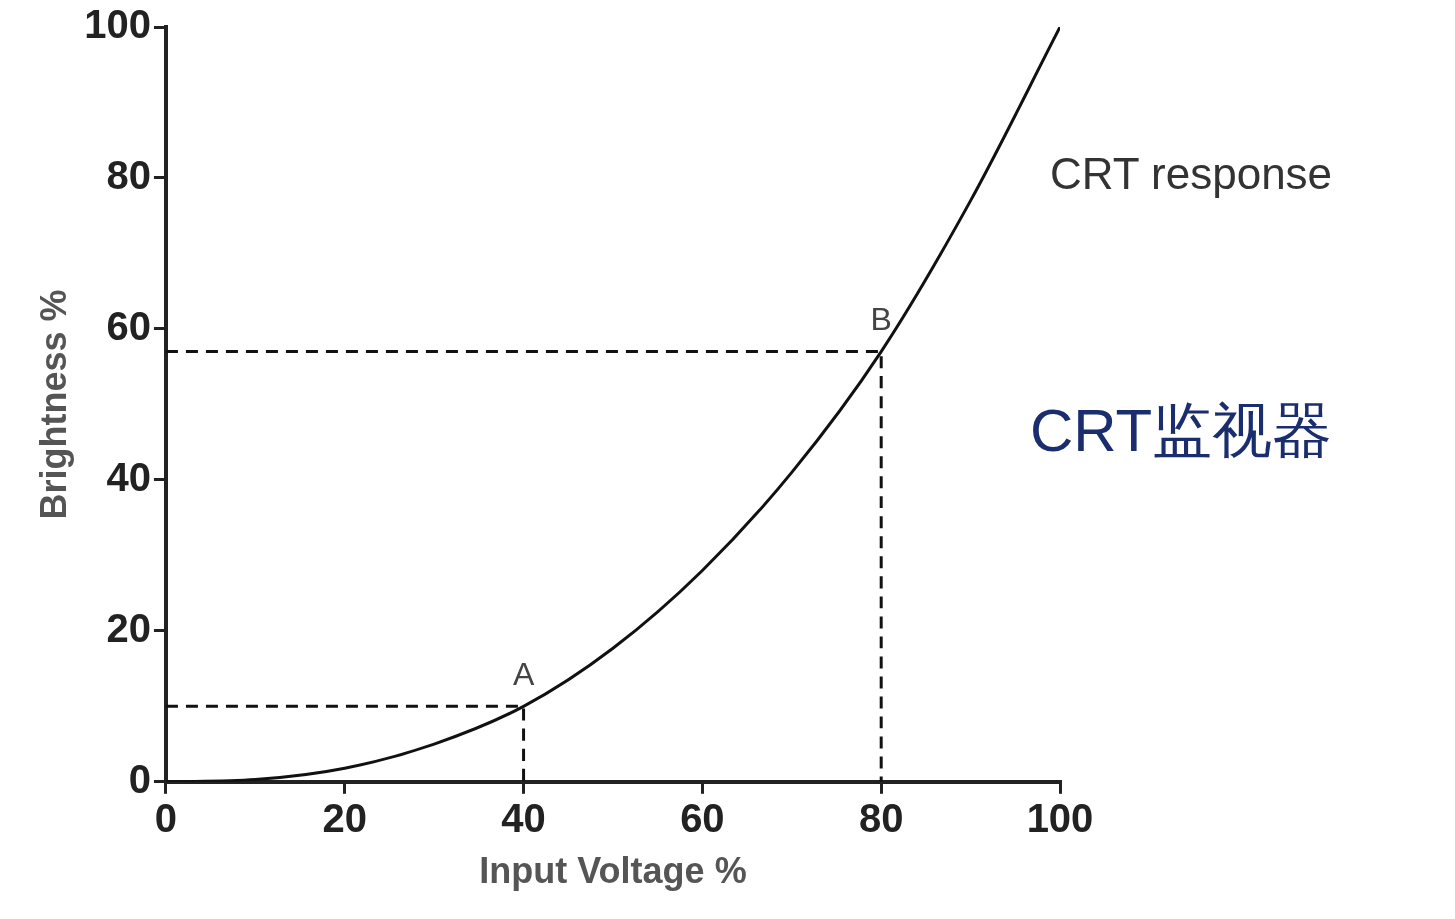 The height and width of the screenshot is (919, 1455). Describe the element at coordinates (117, 24) in the screenshot. I see `y-tick-label: 100` at that location.